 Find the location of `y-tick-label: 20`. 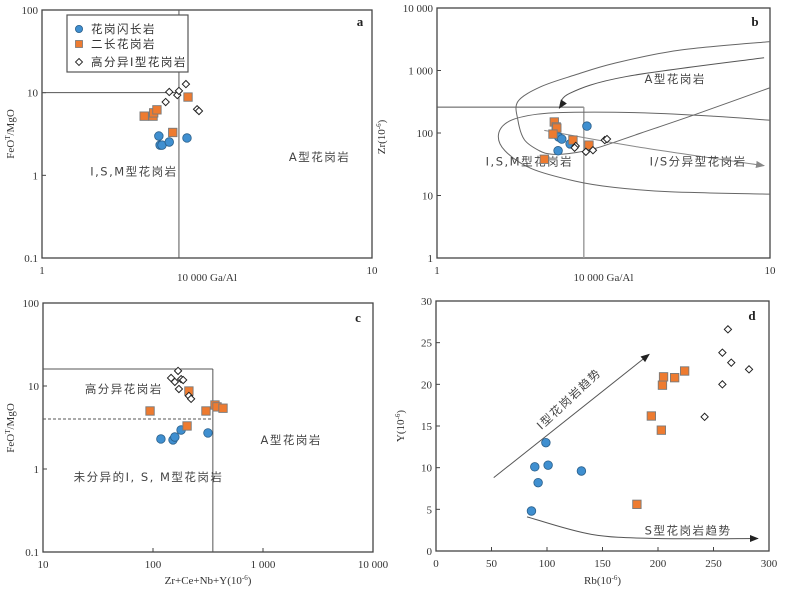

y-tick-label: 20 is located at coordinates (427, 385).